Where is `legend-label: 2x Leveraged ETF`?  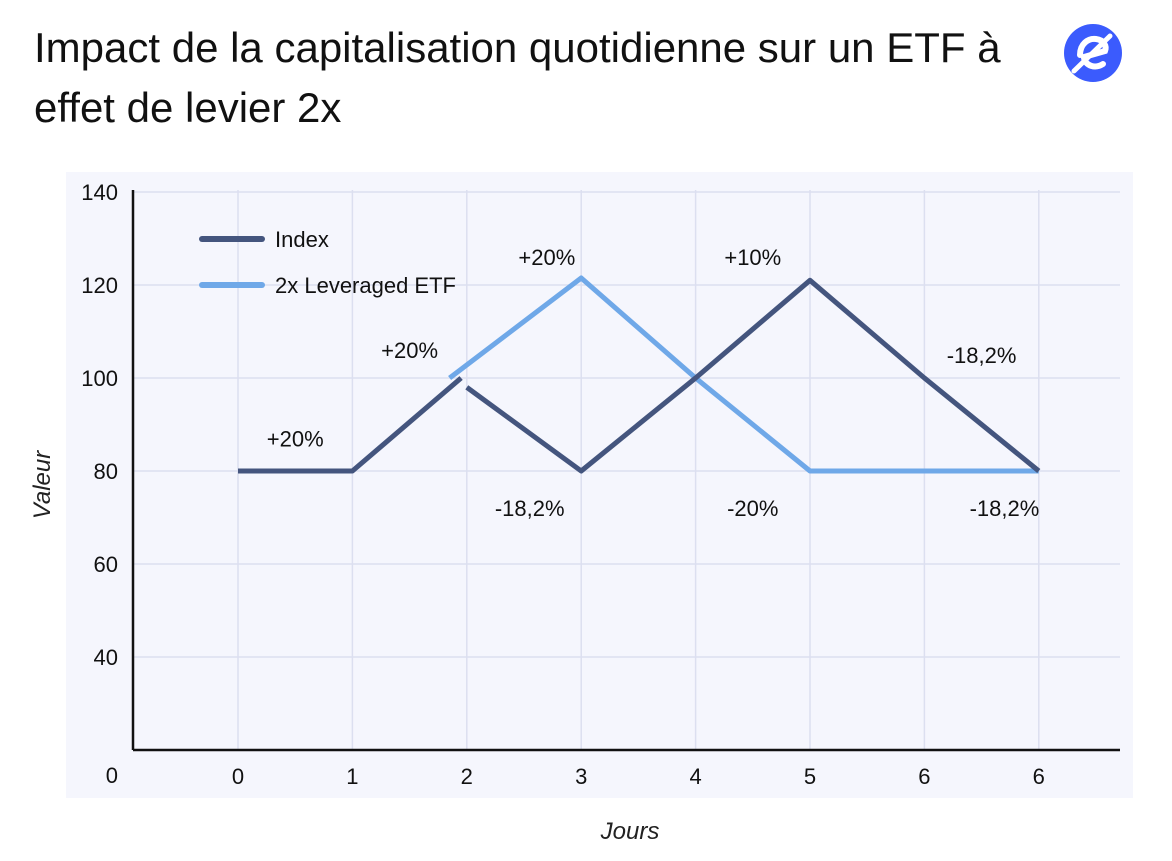
legend-label: 2x Leveraged ETF is located at coordinates (365, 285).